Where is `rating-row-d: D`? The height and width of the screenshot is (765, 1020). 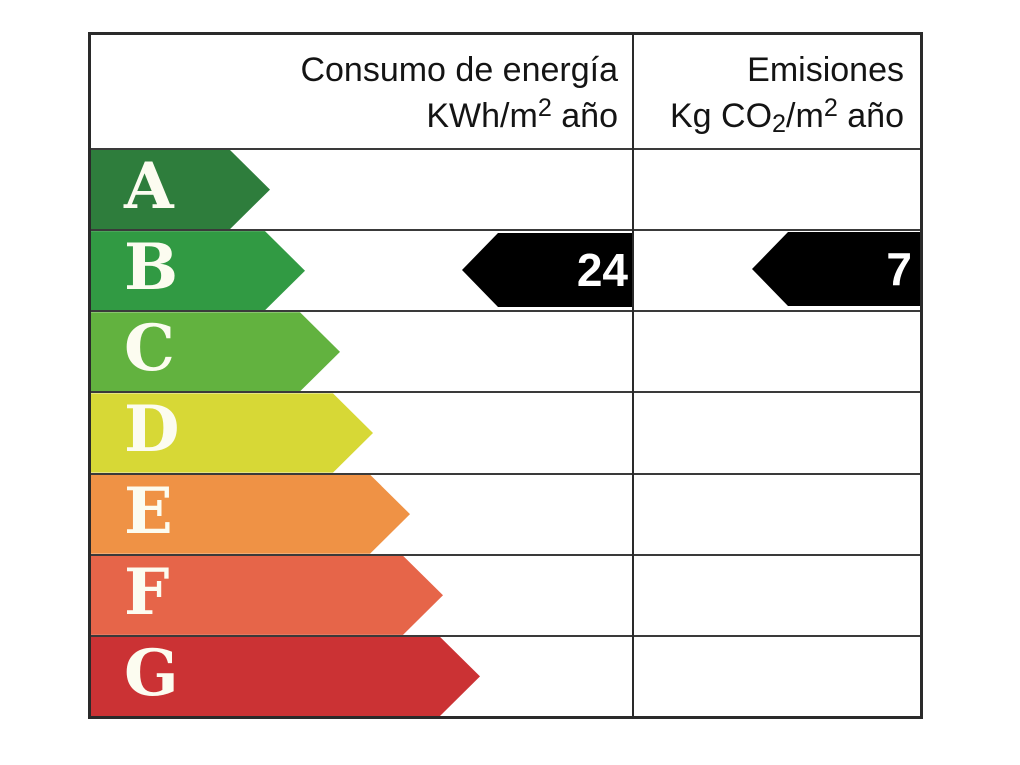 rating-row-d: D is located at coordinates (505, 431).